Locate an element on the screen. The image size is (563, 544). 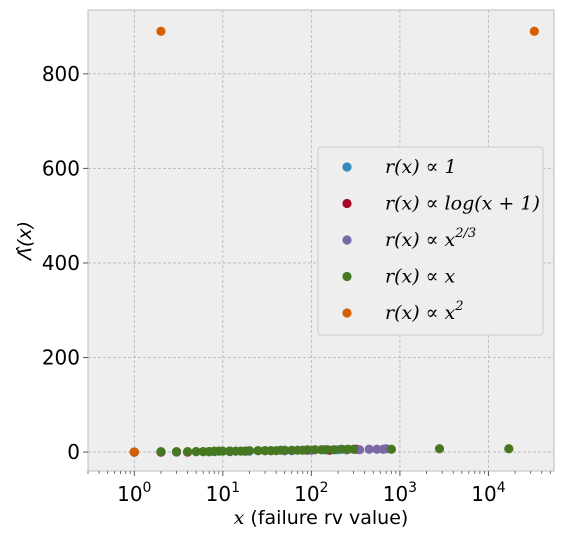
x-tick-label: 10¹ is located at coordinates (223, 493).